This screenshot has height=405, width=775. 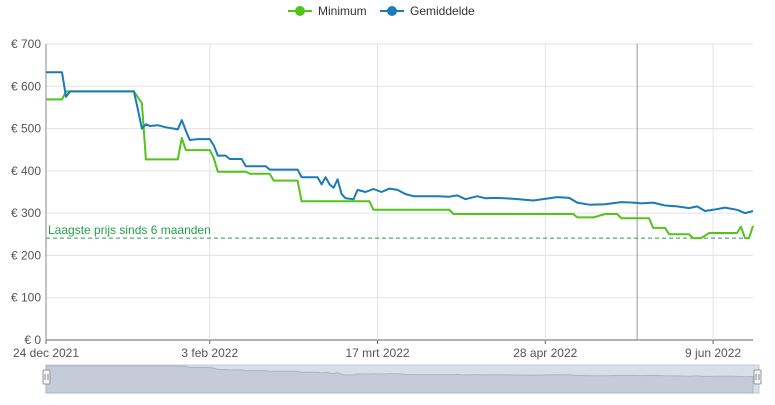 What do you see at coordinates (713, 353) in the screenshot?
I see `x-tick-label: 9 jun 2022` at bounding box center [713, 353].